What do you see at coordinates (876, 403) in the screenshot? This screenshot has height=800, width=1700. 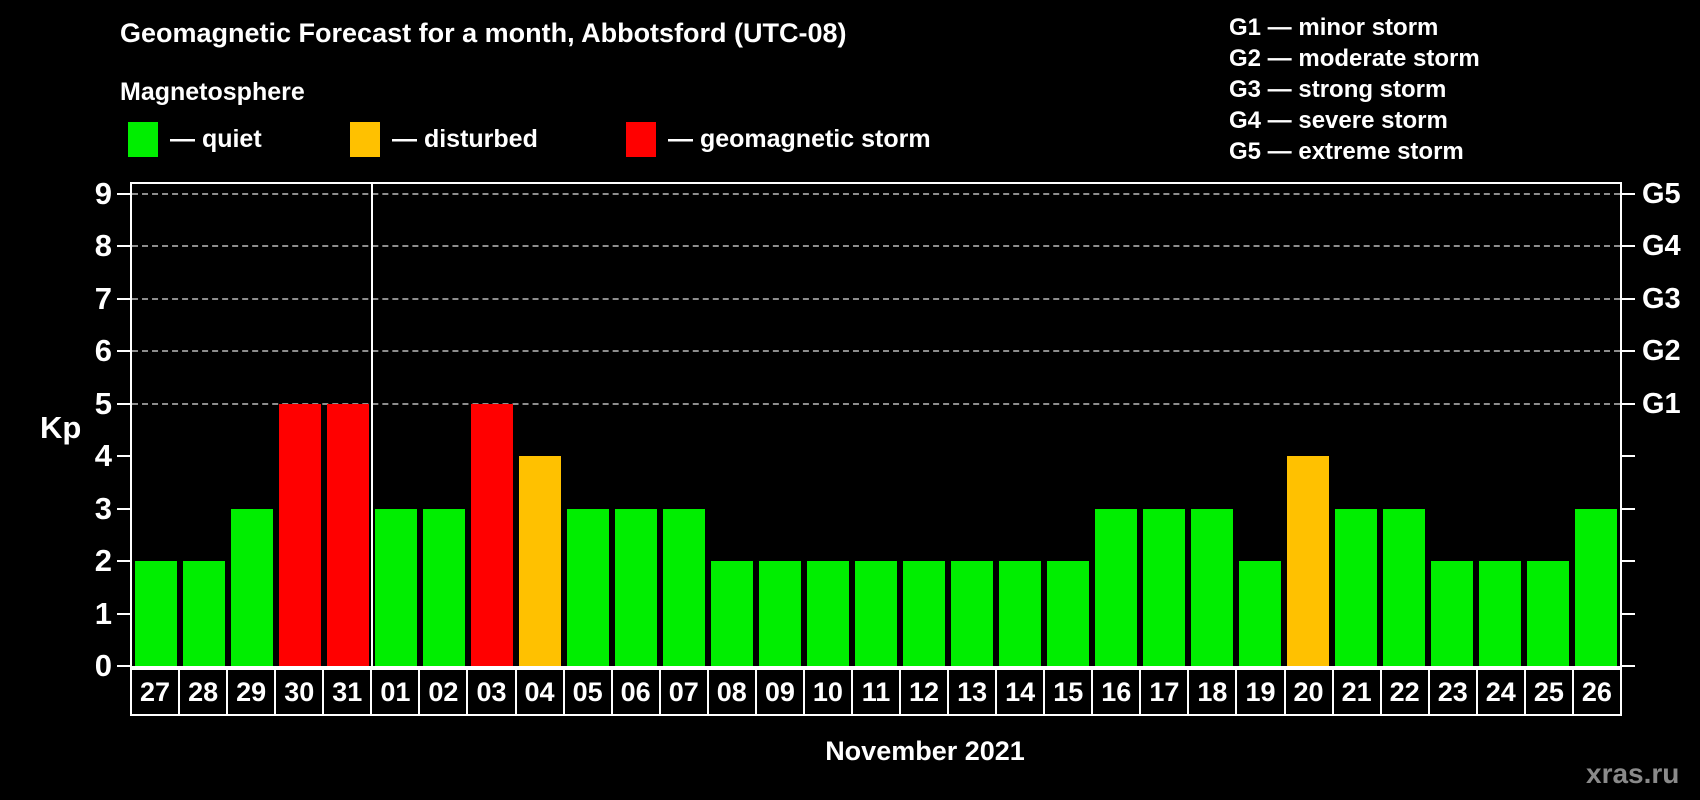 I see `gridline-kp5` at bounding box center [876, 403].